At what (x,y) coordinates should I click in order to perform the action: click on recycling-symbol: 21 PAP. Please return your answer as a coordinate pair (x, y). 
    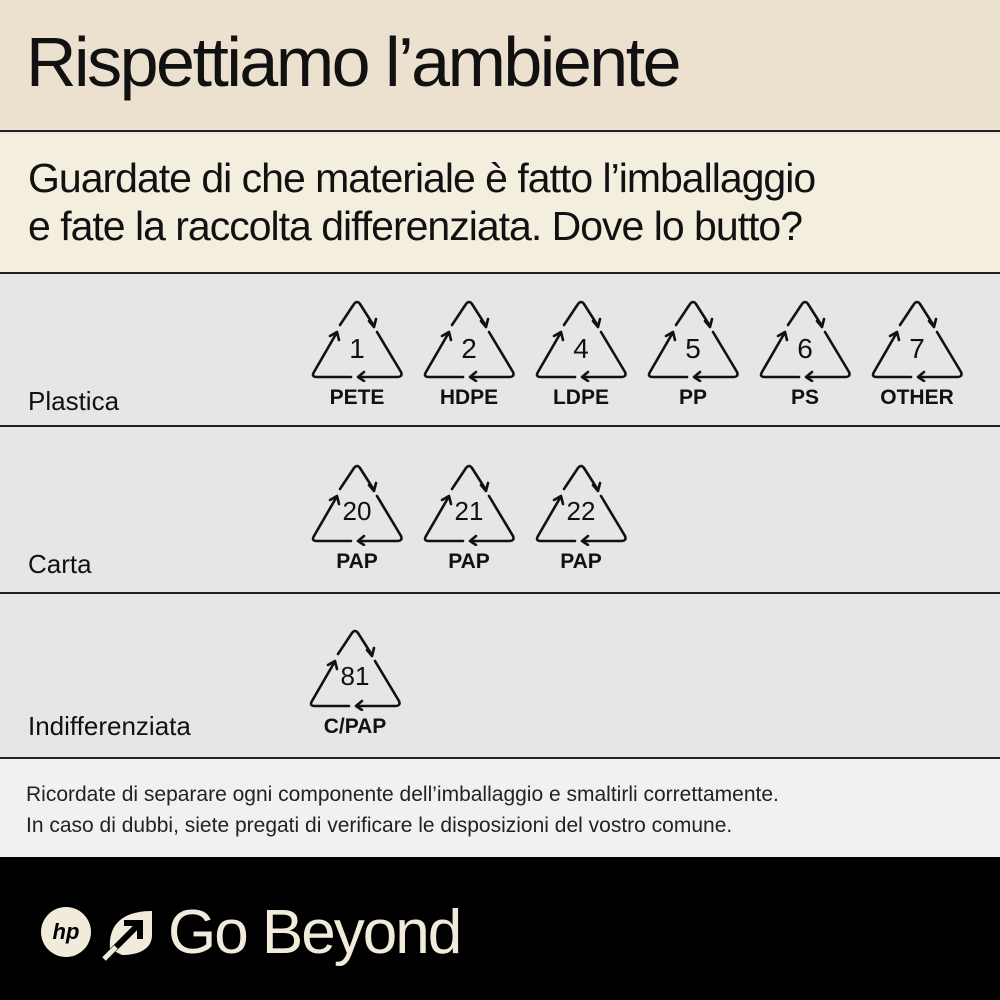
    Looking at the image, I should click on (469, 519).